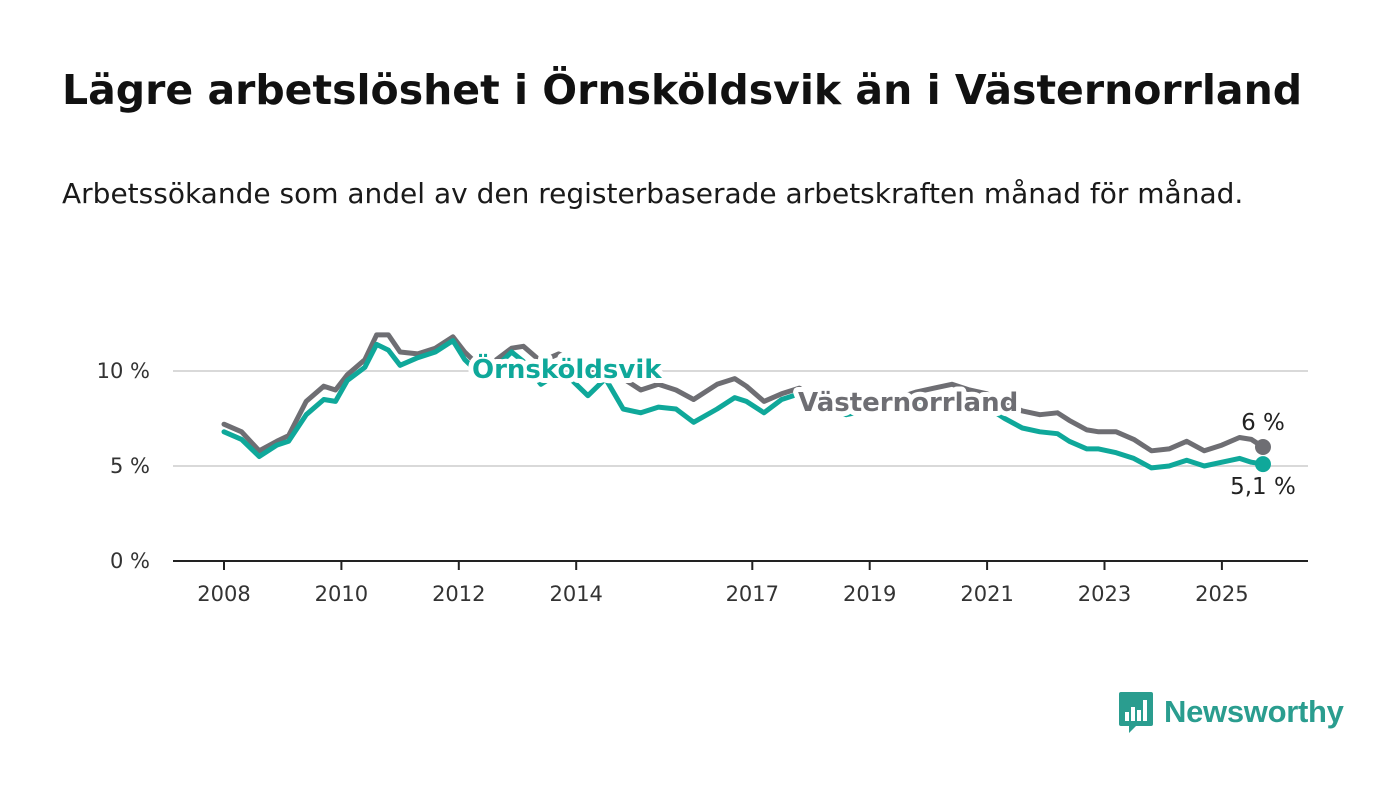  Describe the element at coordinates (723, 583) in the screenshot. I see `x-axis-ticks: 2008 2010 2012 2014 2017 2019 2021 2023 2025` at that location.